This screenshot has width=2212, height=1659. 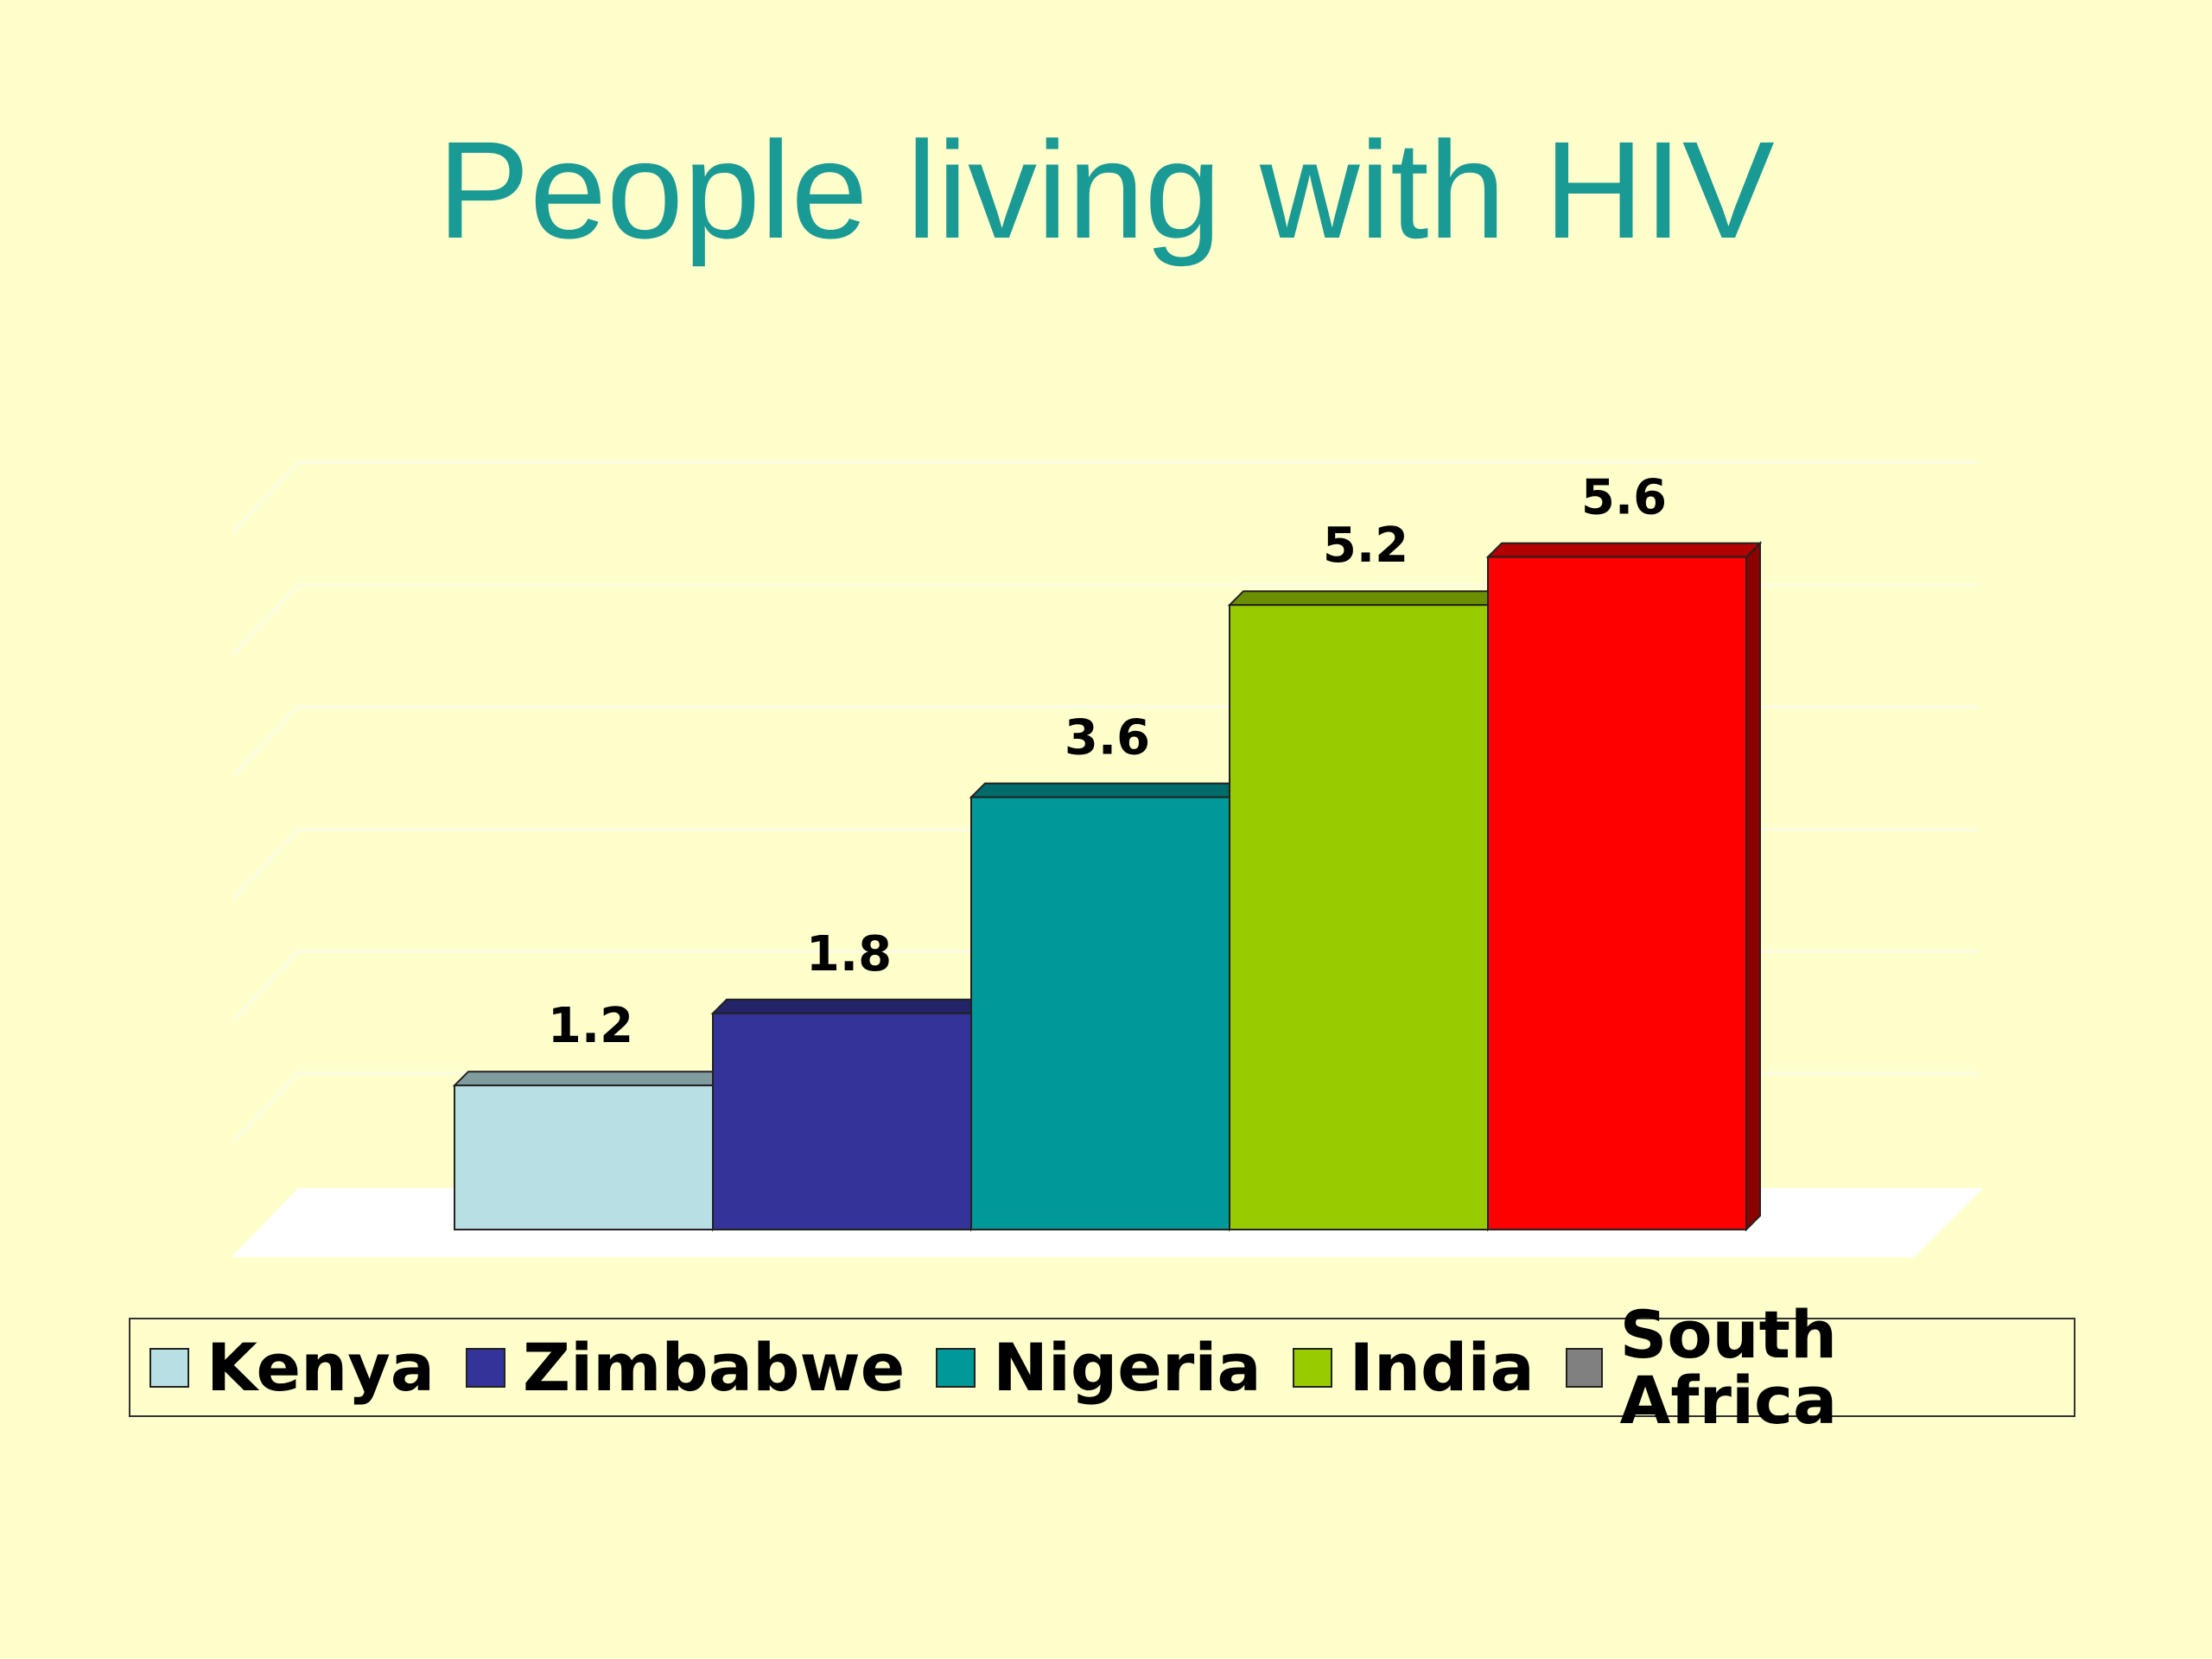 I want to click on legend: Kenya Zimbabwe Nigeria India South Africa, so click(x=1102, y=1367).